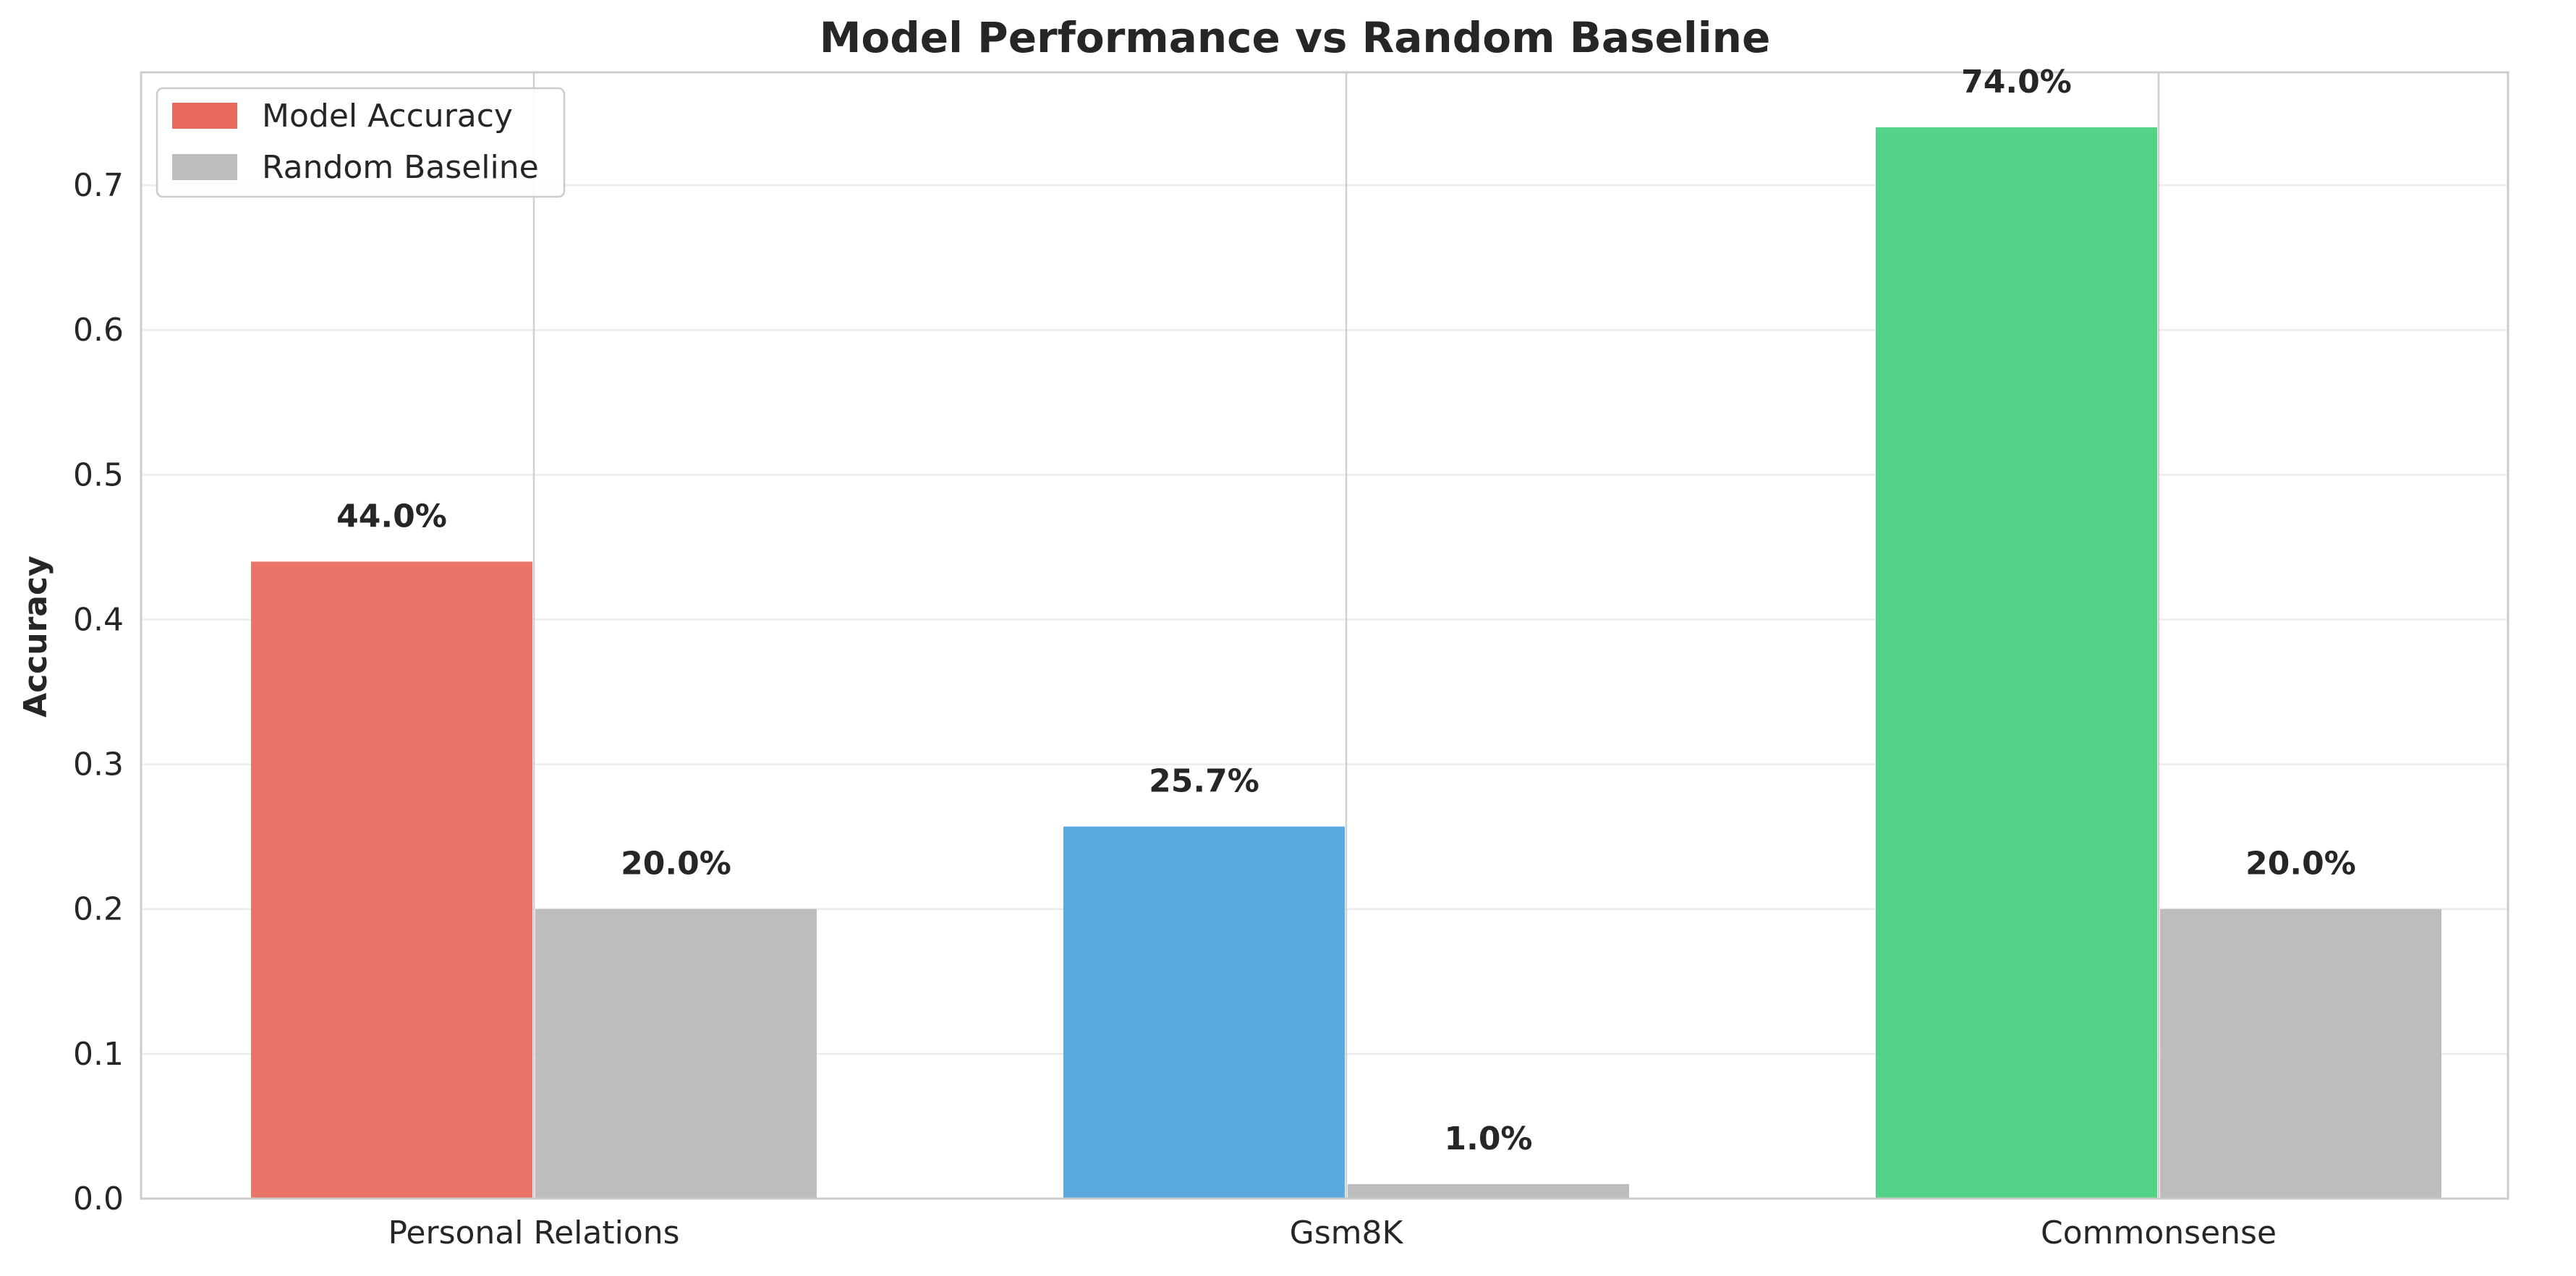 The height and width of the screenshot is (1276, 2576). What do you see at coordinates (98, 185) in the screenshot?
I see `y-tick-label: 0.7` at bounding box center [98, 185].